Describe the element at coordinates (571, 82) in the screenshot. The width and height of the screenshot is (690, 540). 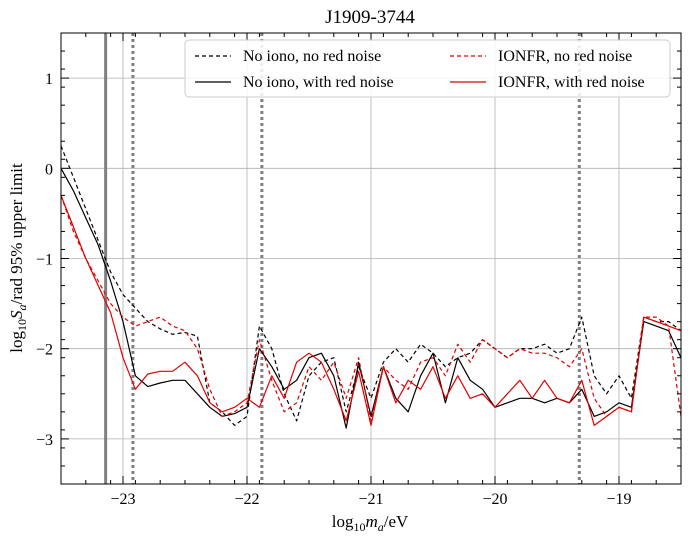
I see `legend-label: IONFR, with red noise` at that location.